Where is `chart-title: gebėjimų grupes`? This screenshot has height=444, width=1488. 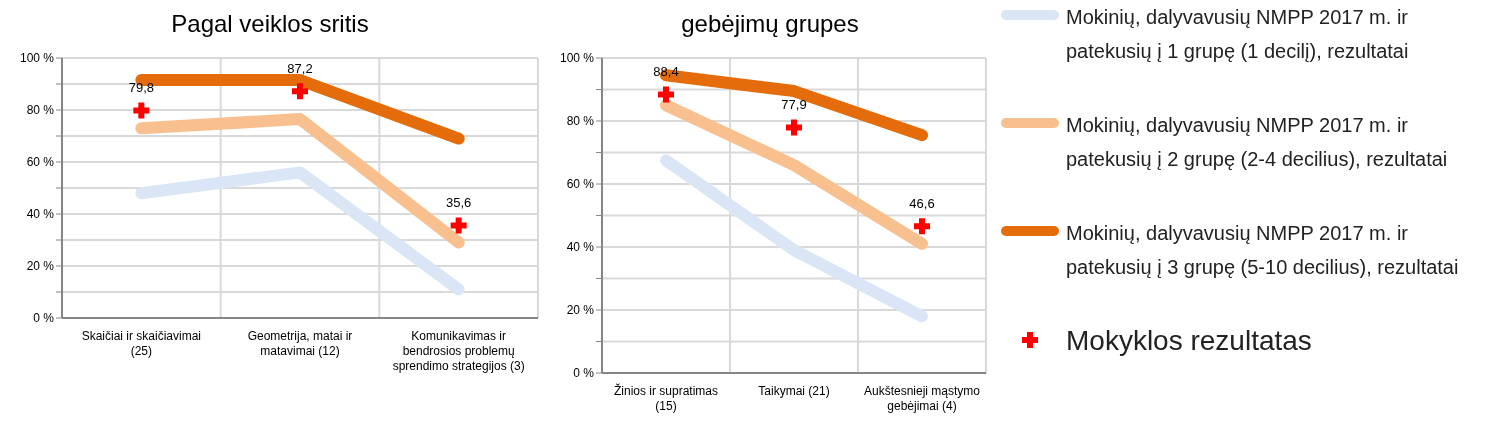
chart-title: gebėjimų grupes is located at coordinates (770, 24).